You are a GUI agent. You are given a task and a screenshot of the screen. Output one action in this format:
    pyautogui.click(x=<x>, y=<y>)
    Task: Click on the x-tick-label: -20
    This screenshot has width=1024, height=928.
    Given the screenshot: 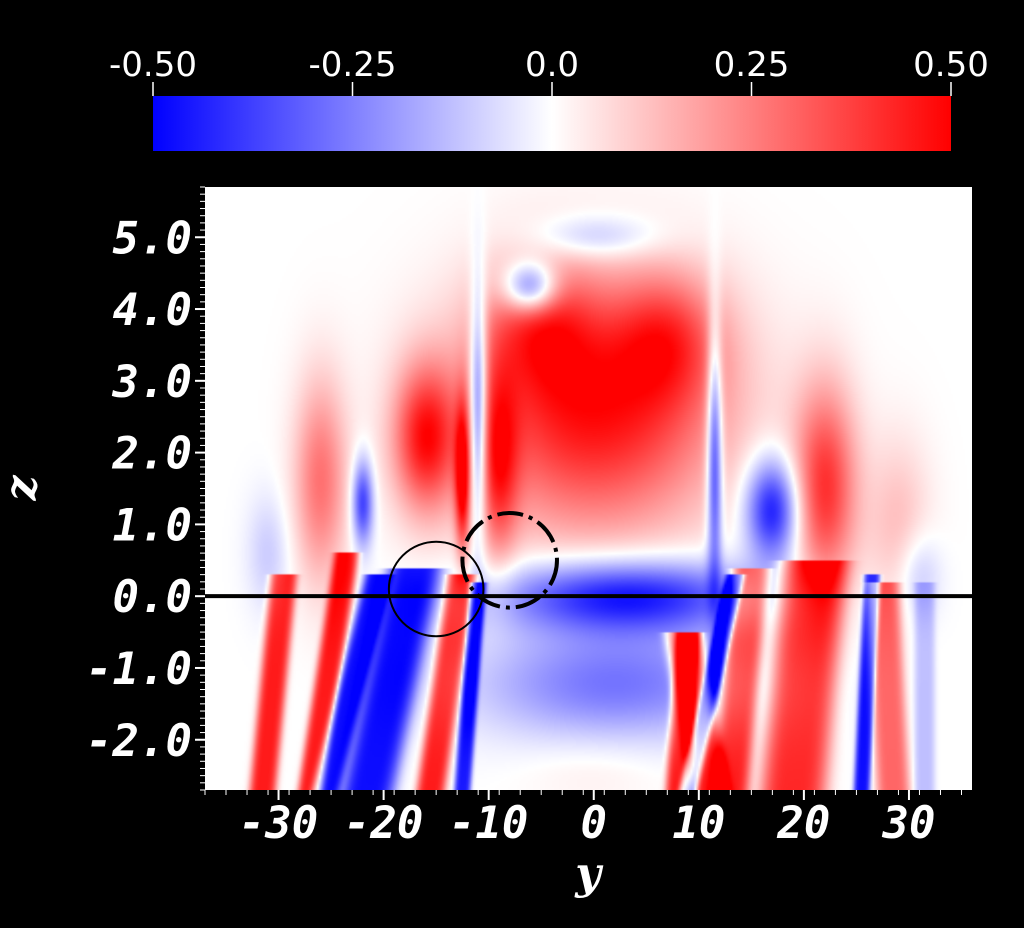 What is the action you would take?
    pyautogui.click(x=383, y=823)
    